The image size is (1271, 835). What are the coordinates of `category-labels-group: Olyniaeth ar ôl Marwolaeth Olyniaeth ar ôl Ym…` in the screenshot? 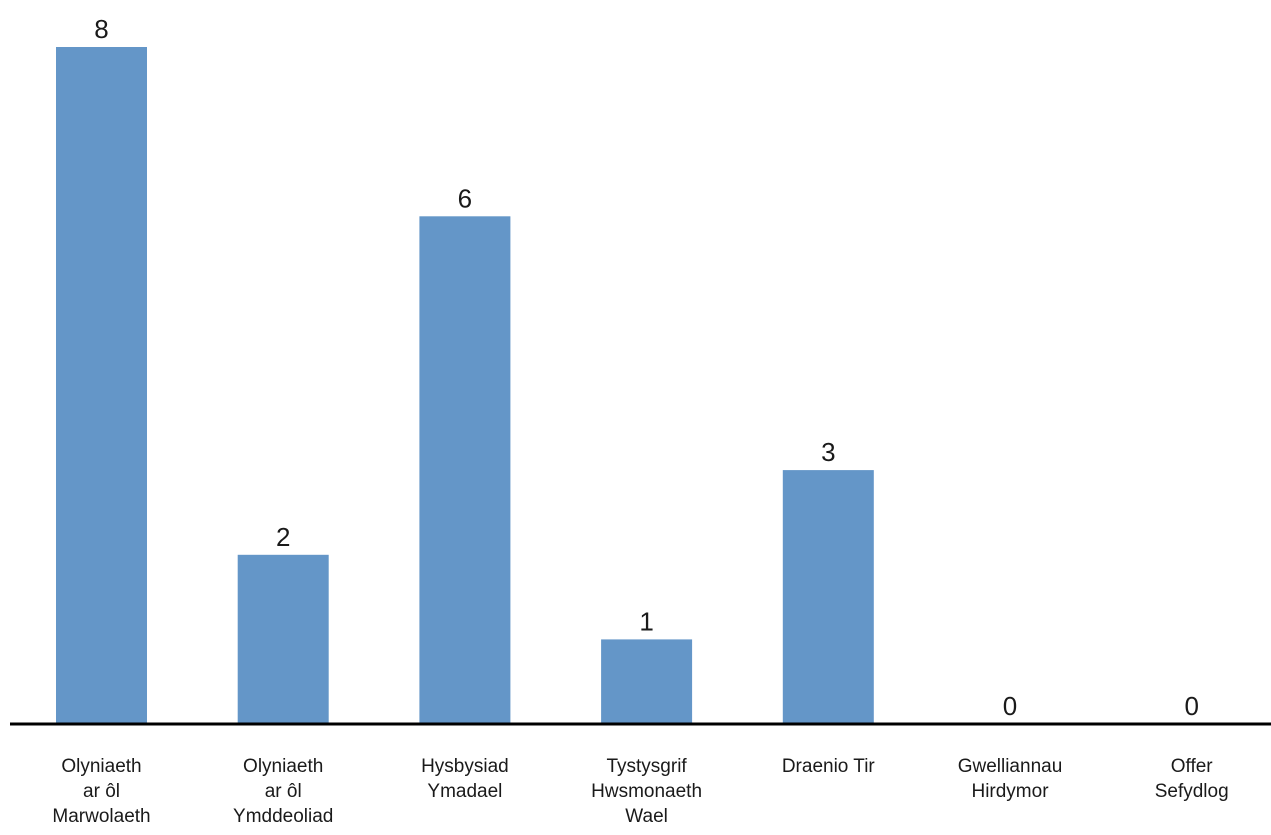 It's located at (640, 791).